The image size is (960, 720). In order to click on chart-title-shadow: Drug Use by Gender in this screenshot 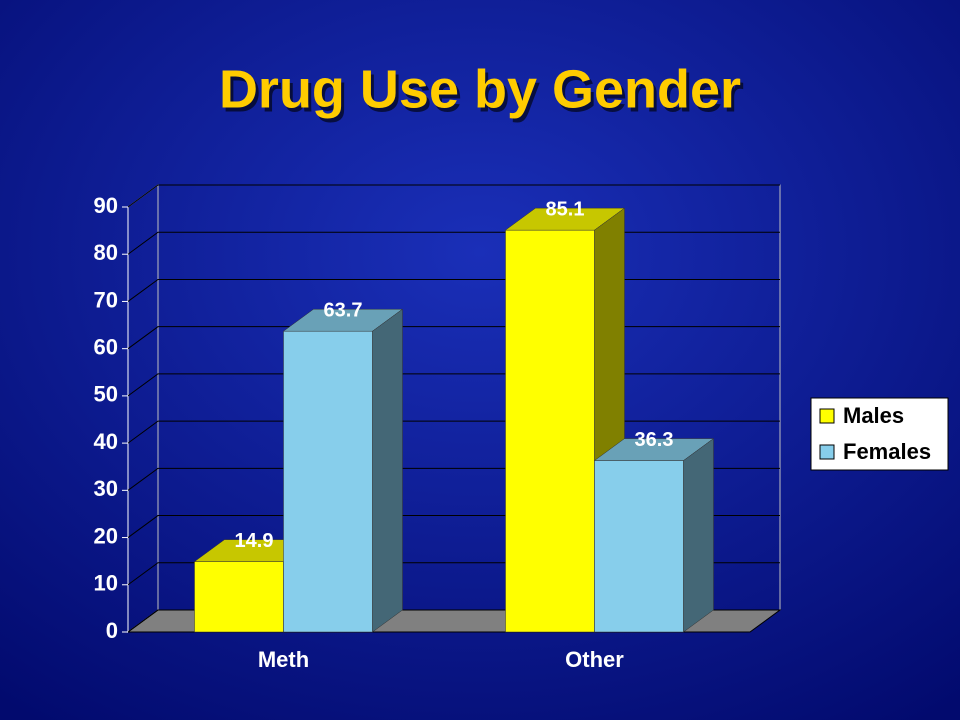, I will do `click(483, 93)`.